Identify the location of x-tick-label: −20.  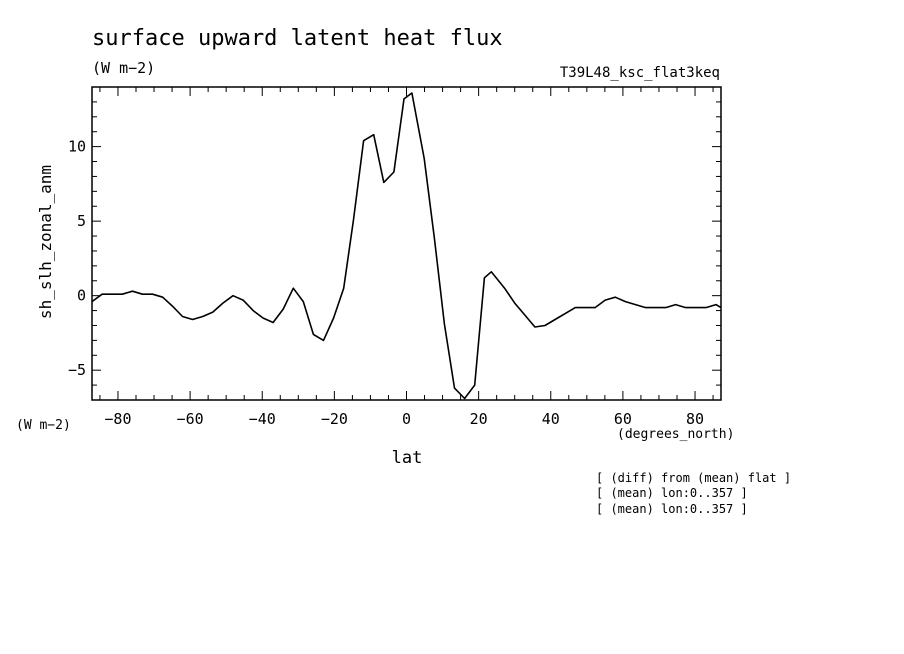
(334, 419).